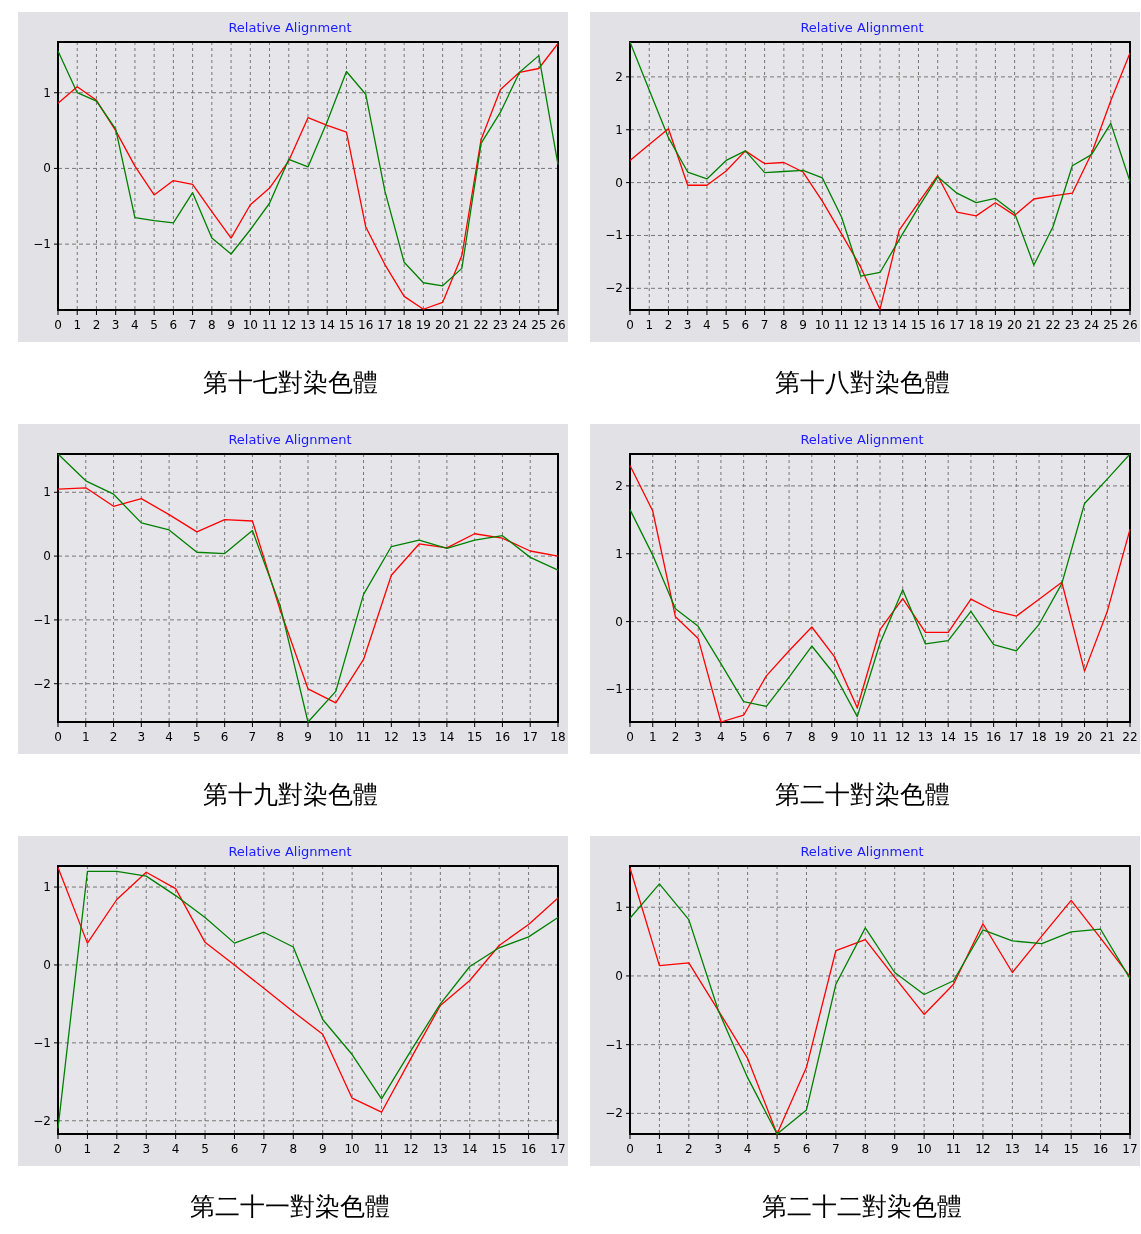  What do you see at coordinates (47, 556) in the screenshot?
I see `y-tick-label: 0` at bounding box center [47, 556].